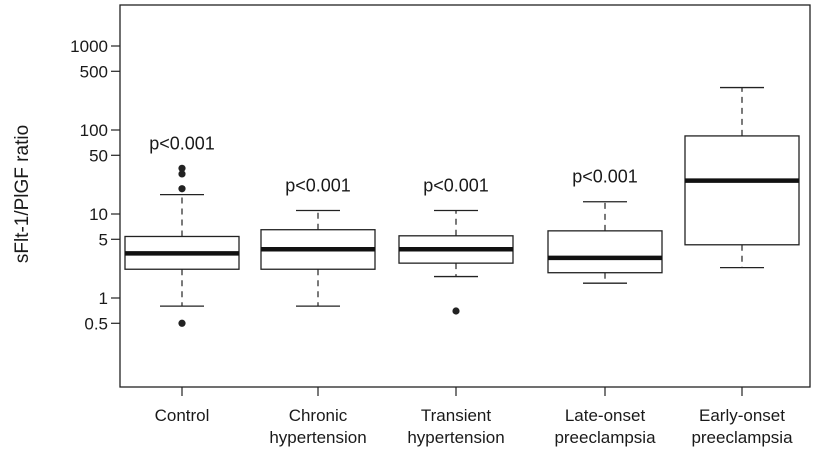 Image resolution: width=816 pixels, height=461 pixels. I want to click on y-tick-label: 100, so click(94, 130).